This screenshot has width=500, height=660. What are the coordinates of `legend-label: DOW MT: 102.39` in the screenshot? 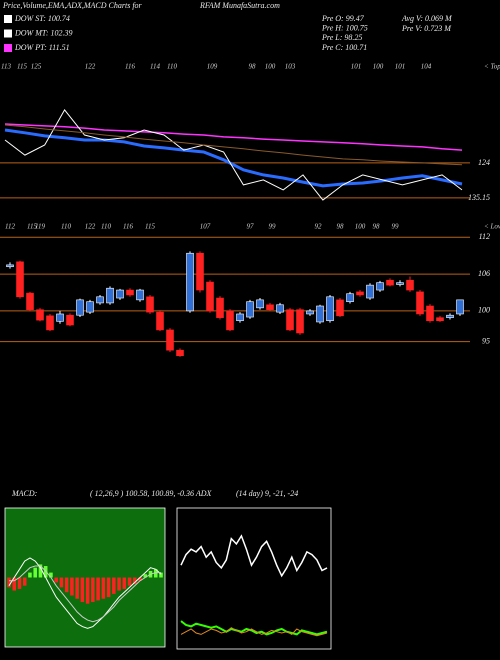 It's located at (43, 32).